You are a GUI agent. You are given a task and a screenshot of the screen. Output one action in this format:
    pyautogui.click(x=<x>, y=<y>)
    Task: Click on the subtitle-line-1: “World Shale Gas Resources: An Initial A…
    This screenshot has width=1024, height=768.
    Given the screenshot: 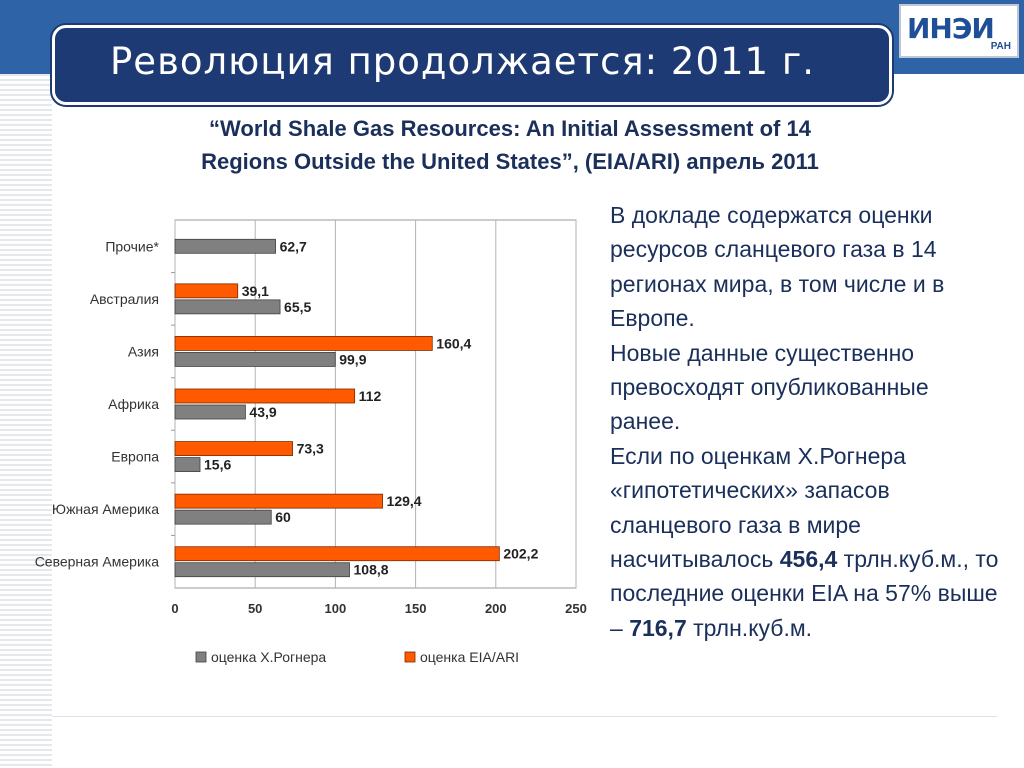 What is the action you would take?
    pyautogui.click(x=510, y=128)
    